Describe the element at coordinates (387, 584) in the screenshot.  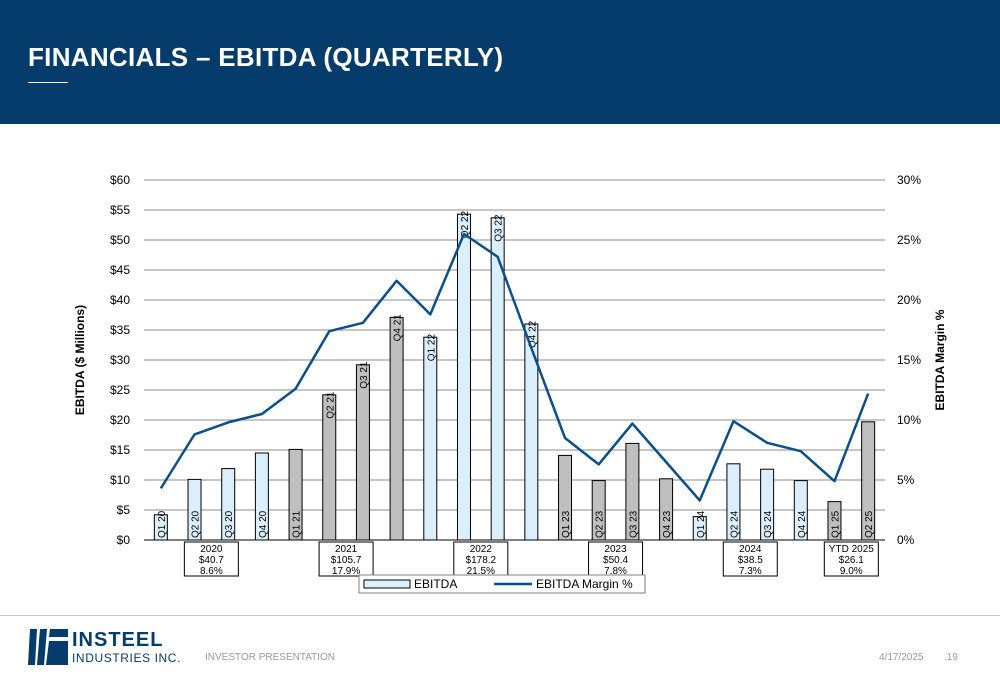
I see `legend-swatch-ebitda` at that location.